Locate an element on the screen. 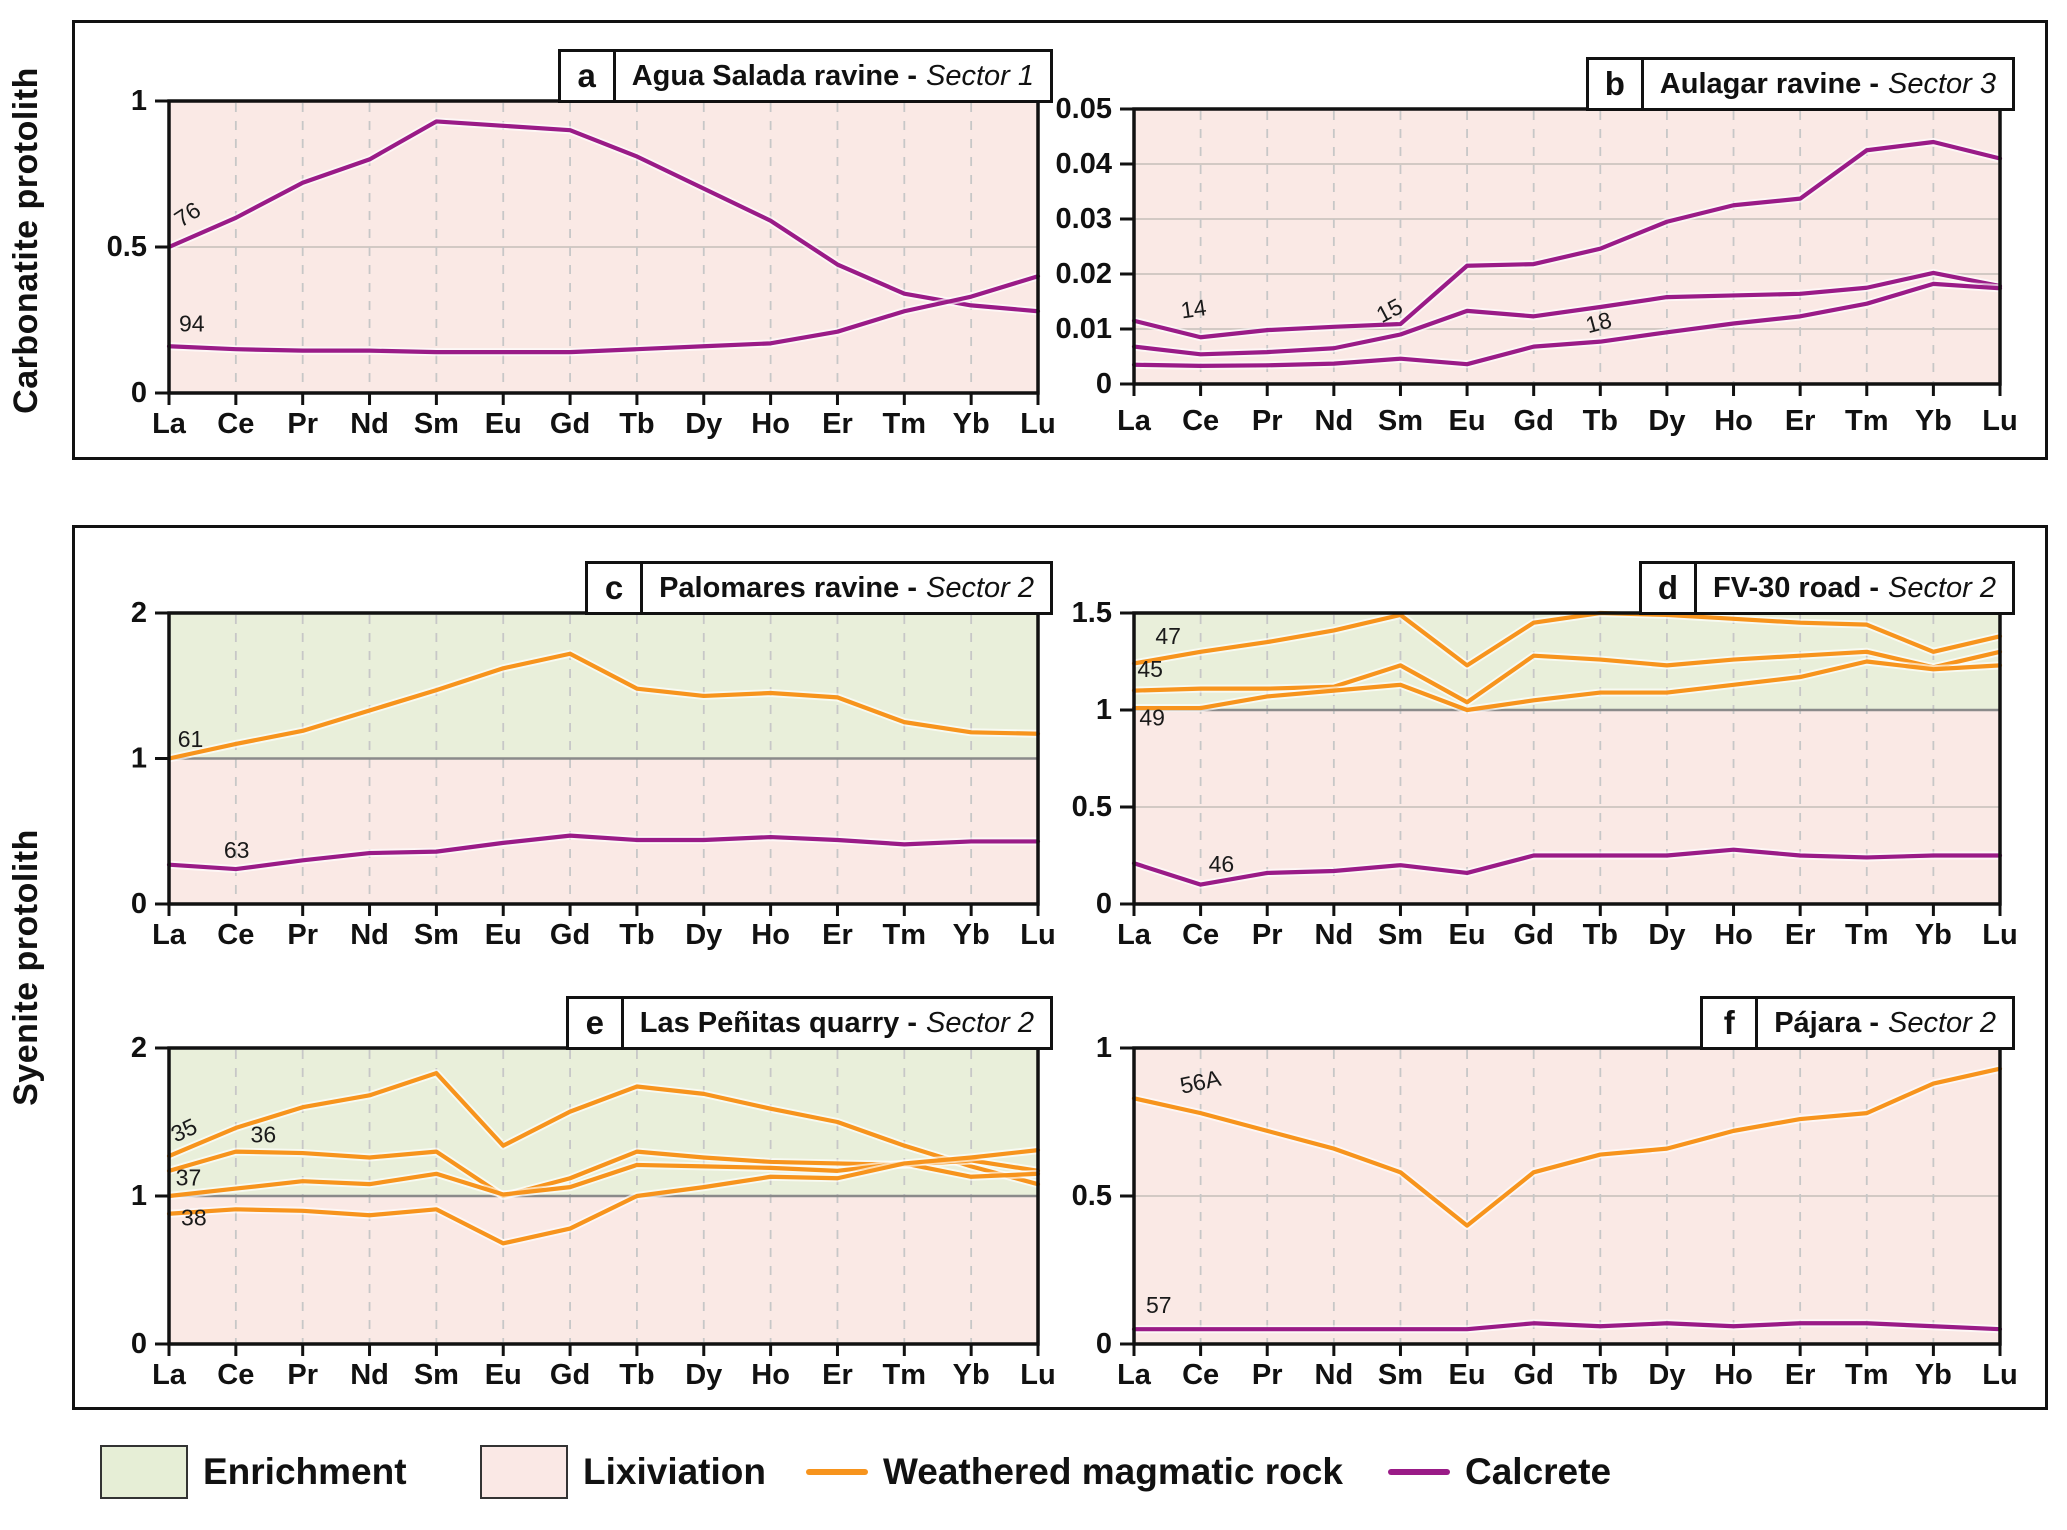  chart-e-title-box: e Las Peñitas quarry - Sector 2 is located at coordinates (809, 1023).